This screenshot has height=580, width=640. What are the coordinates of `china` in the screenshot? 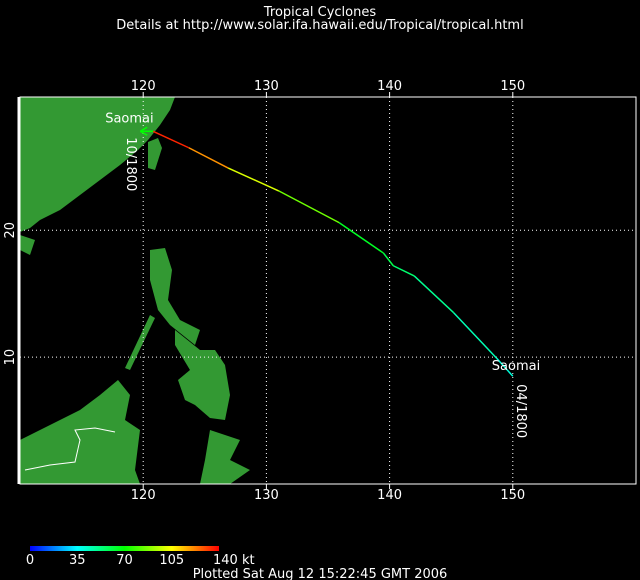 It's located at (97, 164).